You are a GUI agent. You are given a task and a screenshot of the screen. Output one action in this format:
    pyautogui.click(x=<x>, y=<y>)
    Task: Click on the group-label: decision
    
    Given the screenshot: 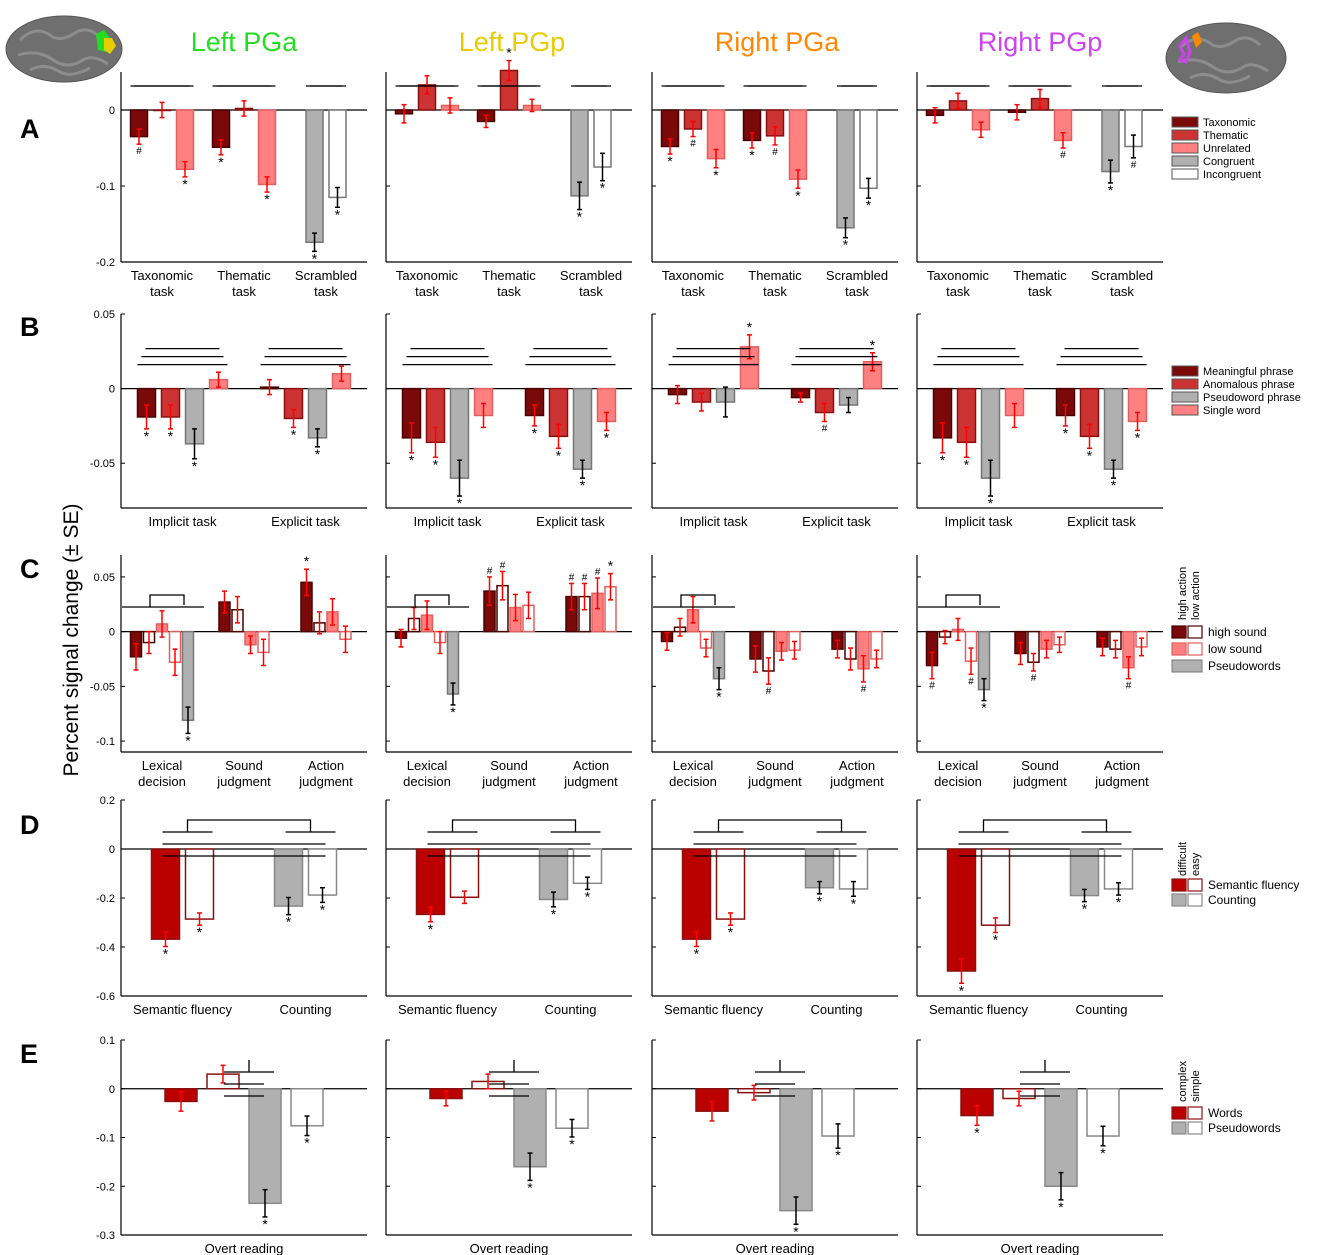 What is the action you would take?
    pyautogui.click(x=427, y=781)
    